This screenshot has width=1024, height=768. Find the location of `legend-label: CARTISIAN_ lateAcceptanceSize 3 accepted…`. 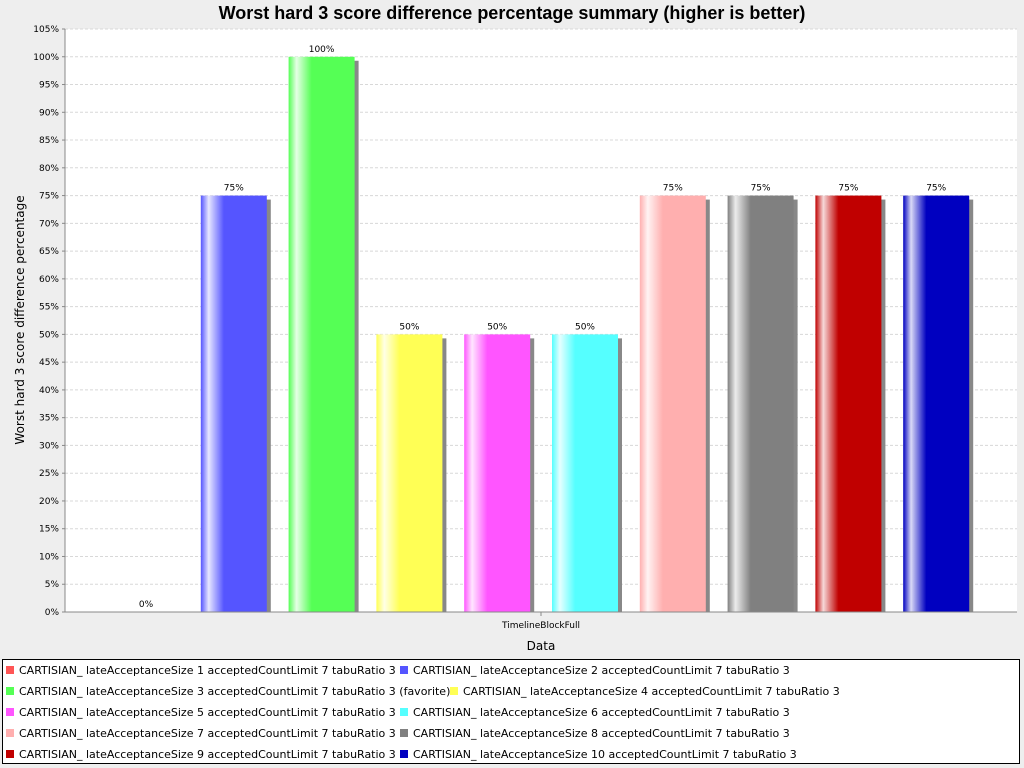

legend-label: CARTISIAN_ lateAcceptanceSize 3 accepted… is located at coordinates (235, 691).